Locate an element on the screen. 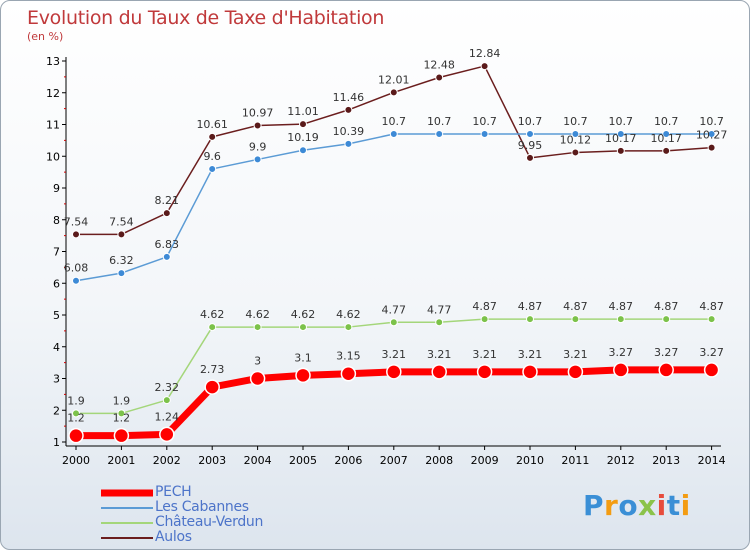 The height and width of the screenshot is (550, 750). x-tick-label: 2011 is located at coordinates (575, 460).